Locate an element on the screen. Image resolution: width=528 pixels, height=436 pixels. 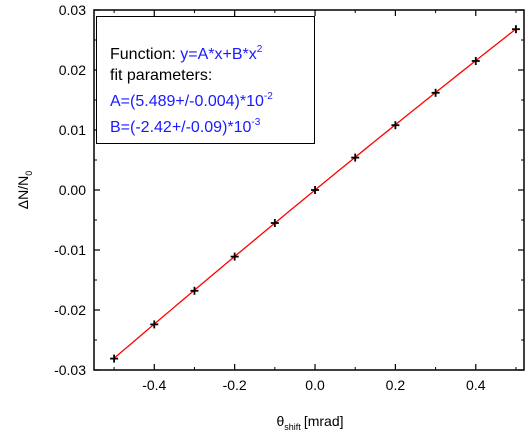
legend-parameter-b: B=(-2.42+/-0.09)*10-3 is located at coordinates (185, 126).